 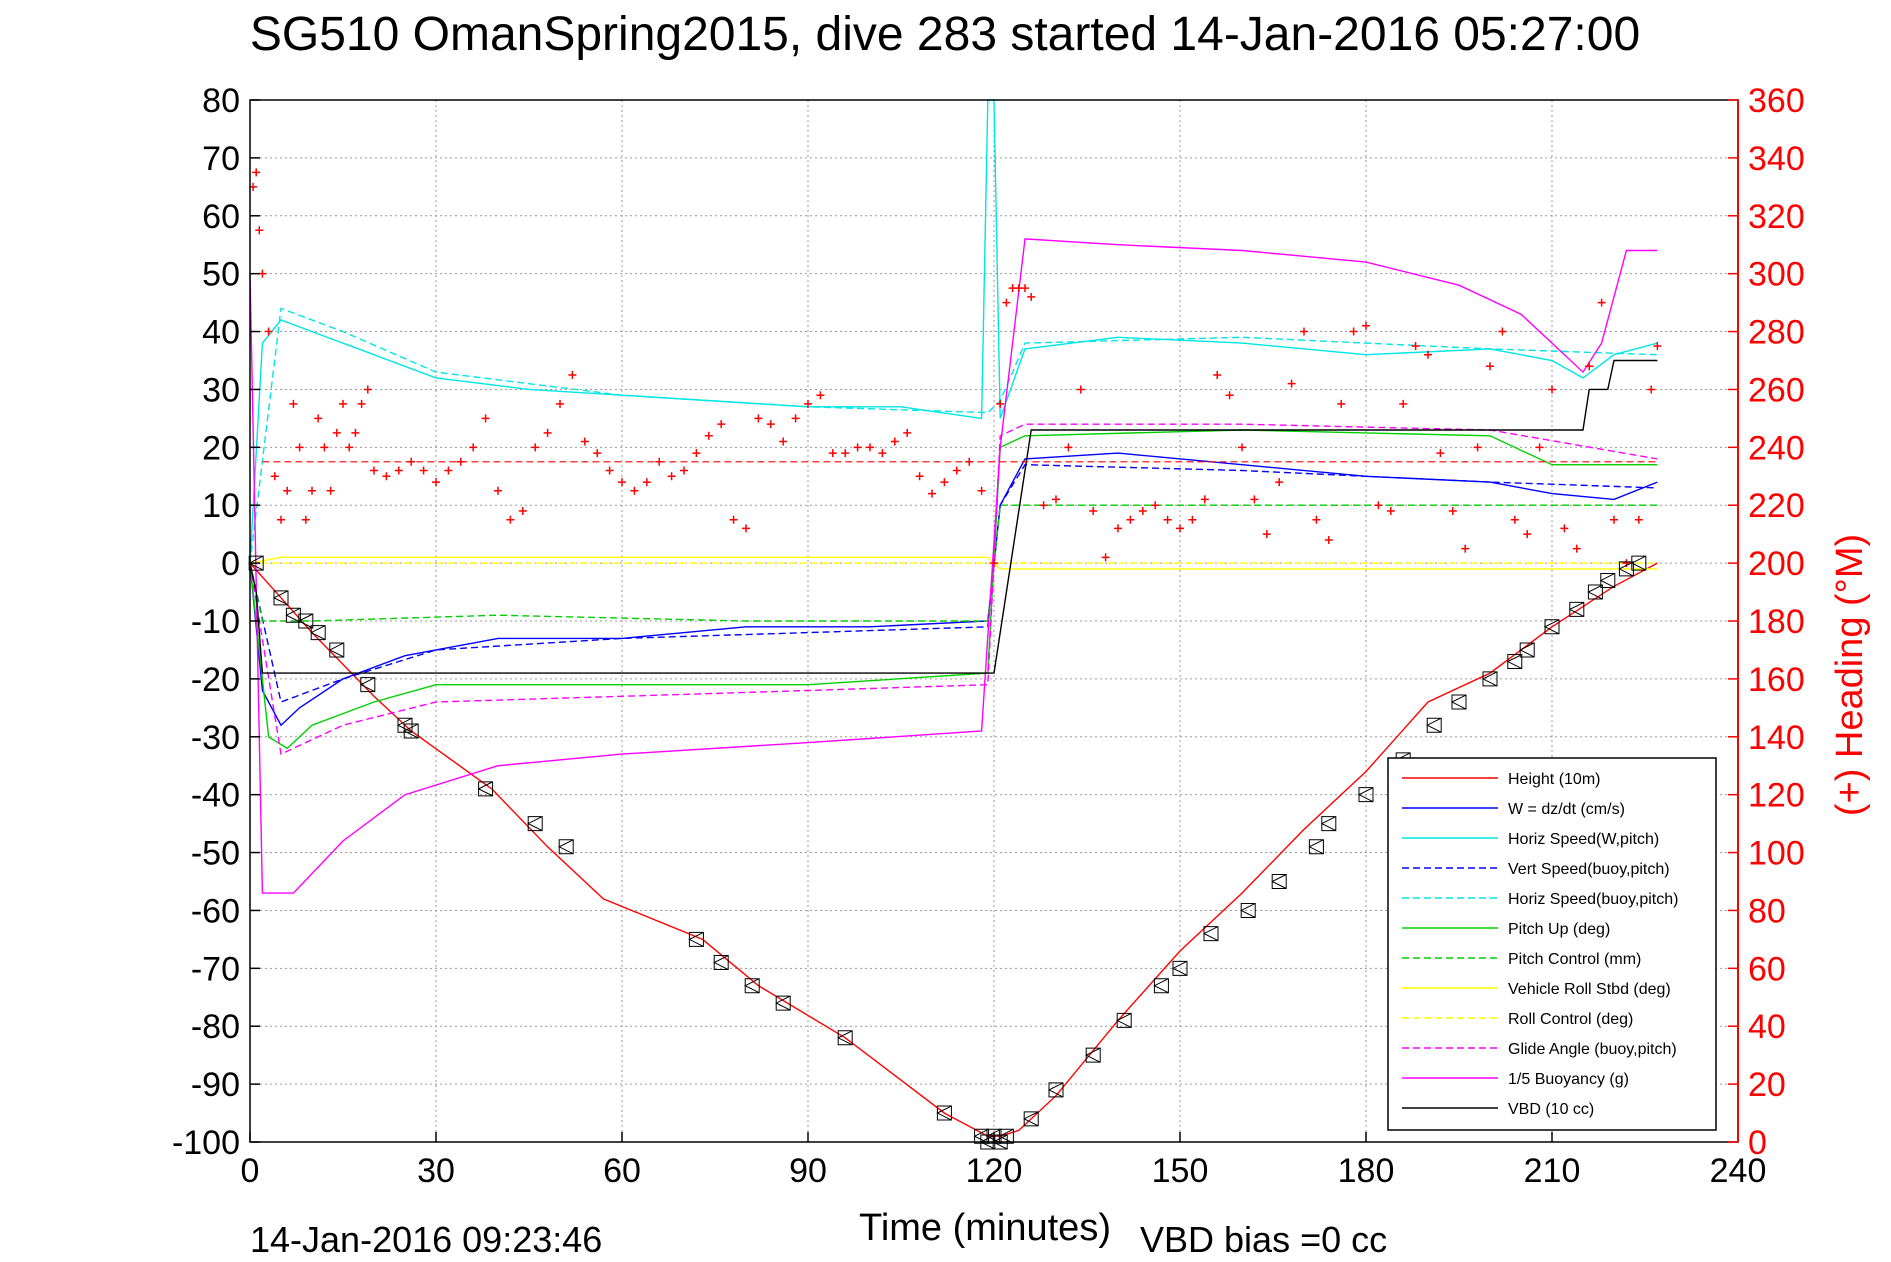 What do you see at coordinates (1776, 448) in the screenshot?
I see `y-right-tick-label: 240` at bounding box center [1776, 448].